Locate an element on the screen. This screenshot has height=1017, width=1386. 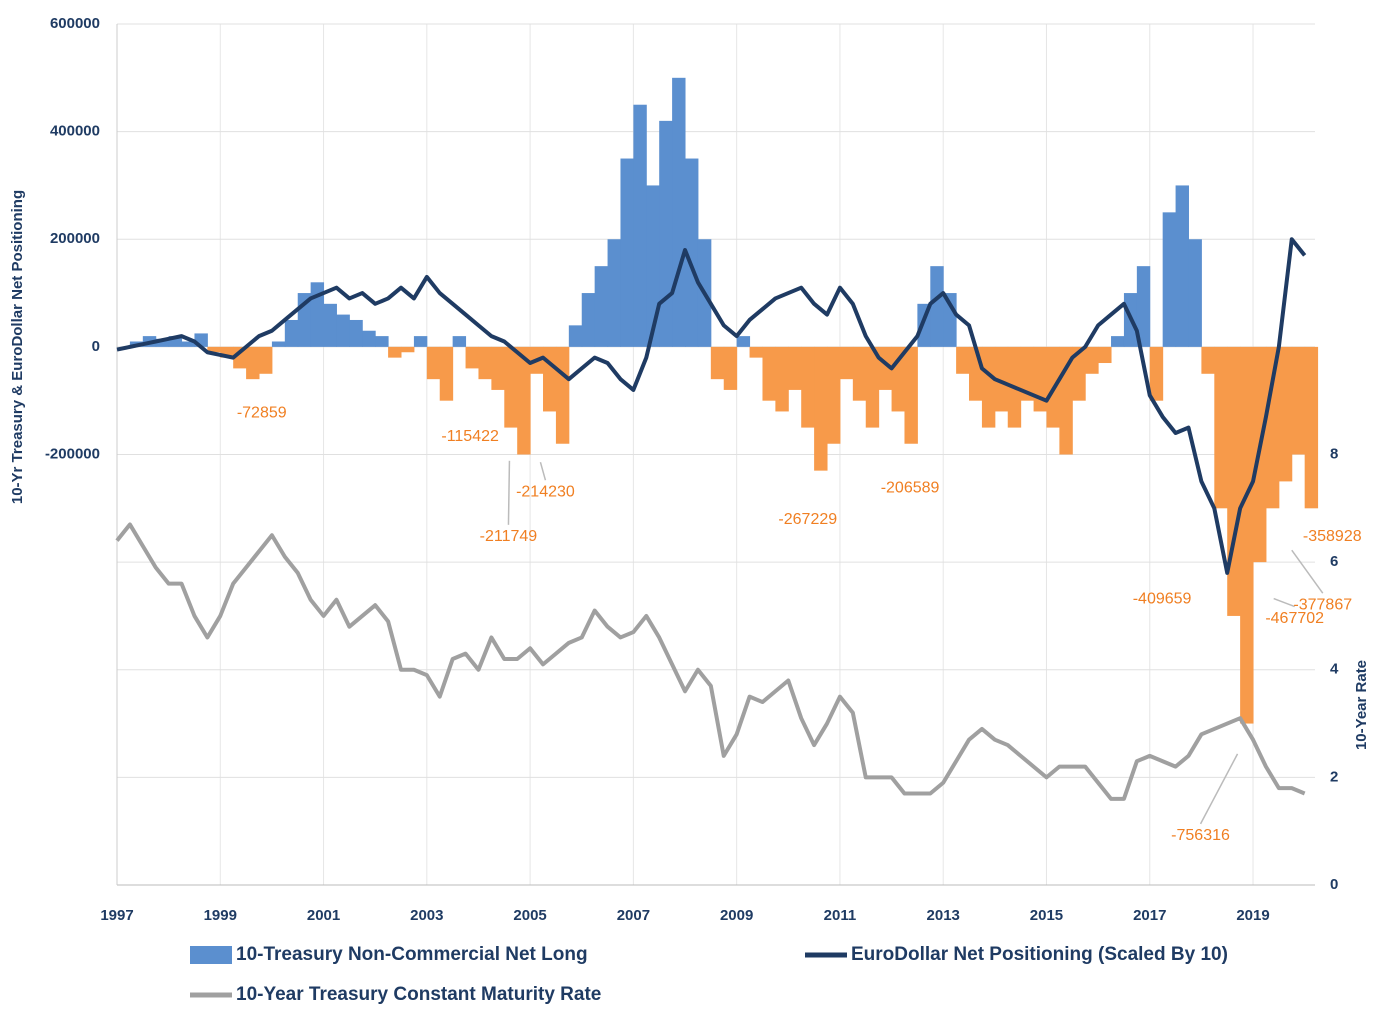
y-tick-label: 400000 is located at coordinates (75, 131).